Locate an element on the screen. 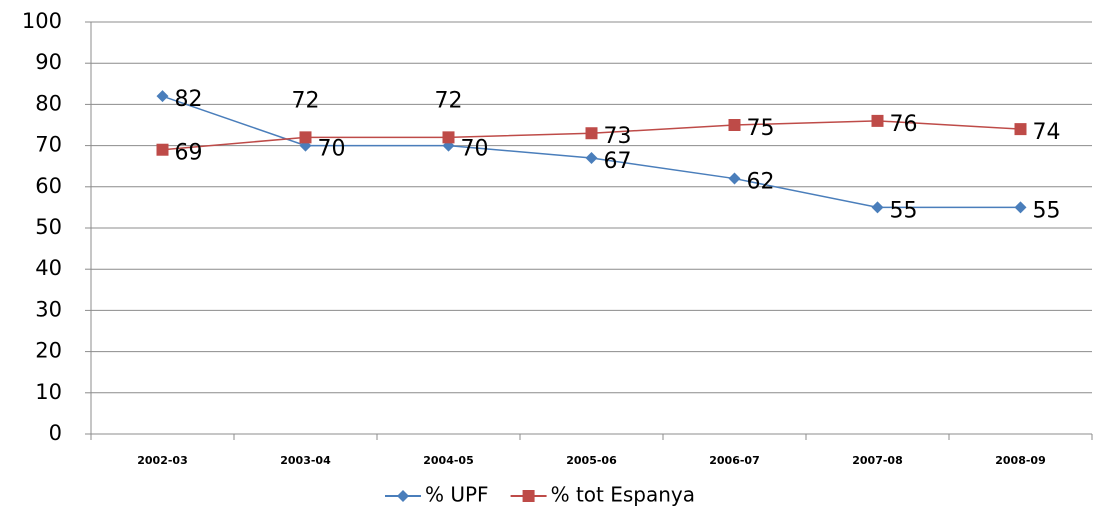  y-tick-label: 10 is located at coordinates (48, 392).